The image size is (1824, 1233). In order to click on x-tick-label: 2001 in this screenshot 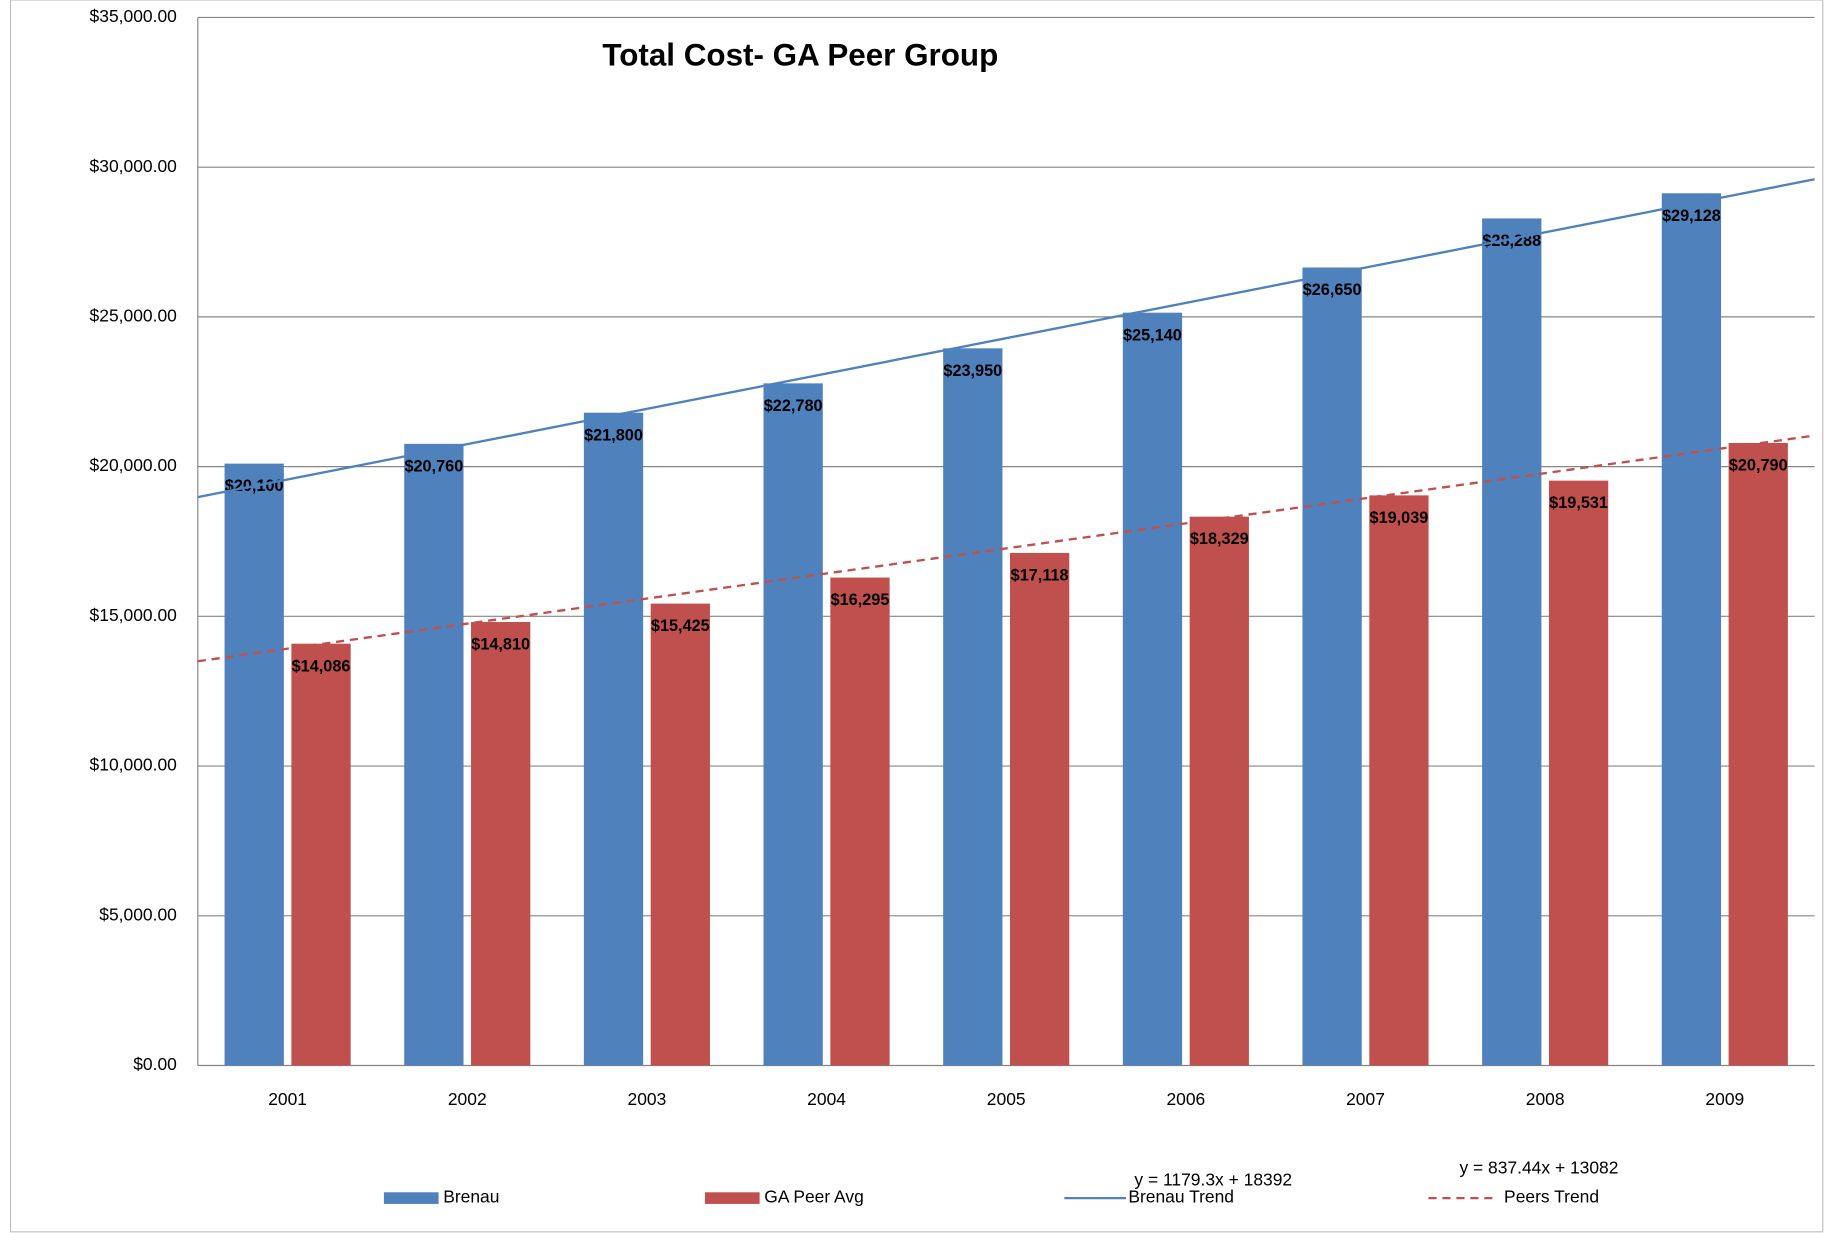, I will do `click(287, 1099)`.